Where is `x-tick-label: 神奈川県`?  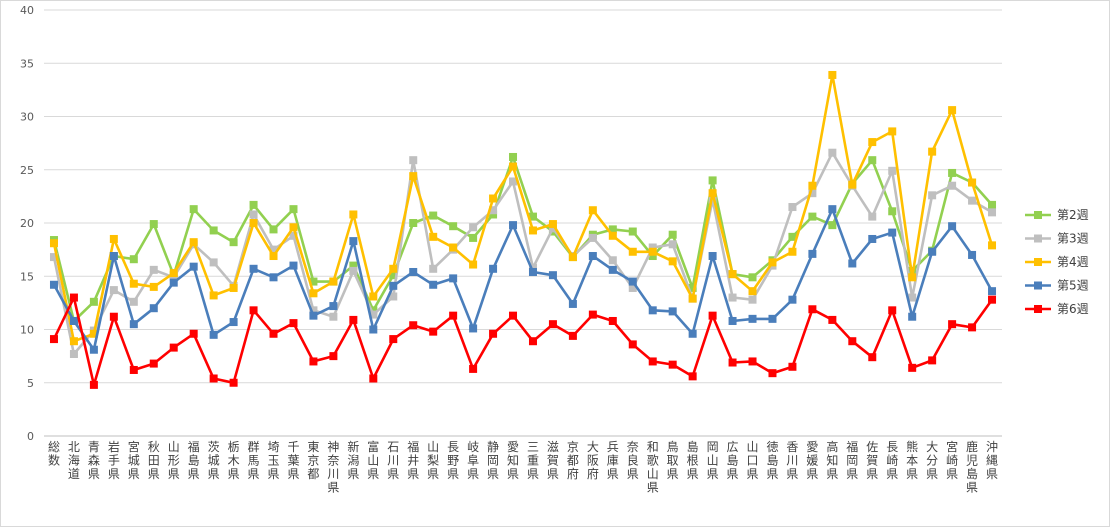
x-tick-label: 神奈川県 is located at coordinates (333, 467).